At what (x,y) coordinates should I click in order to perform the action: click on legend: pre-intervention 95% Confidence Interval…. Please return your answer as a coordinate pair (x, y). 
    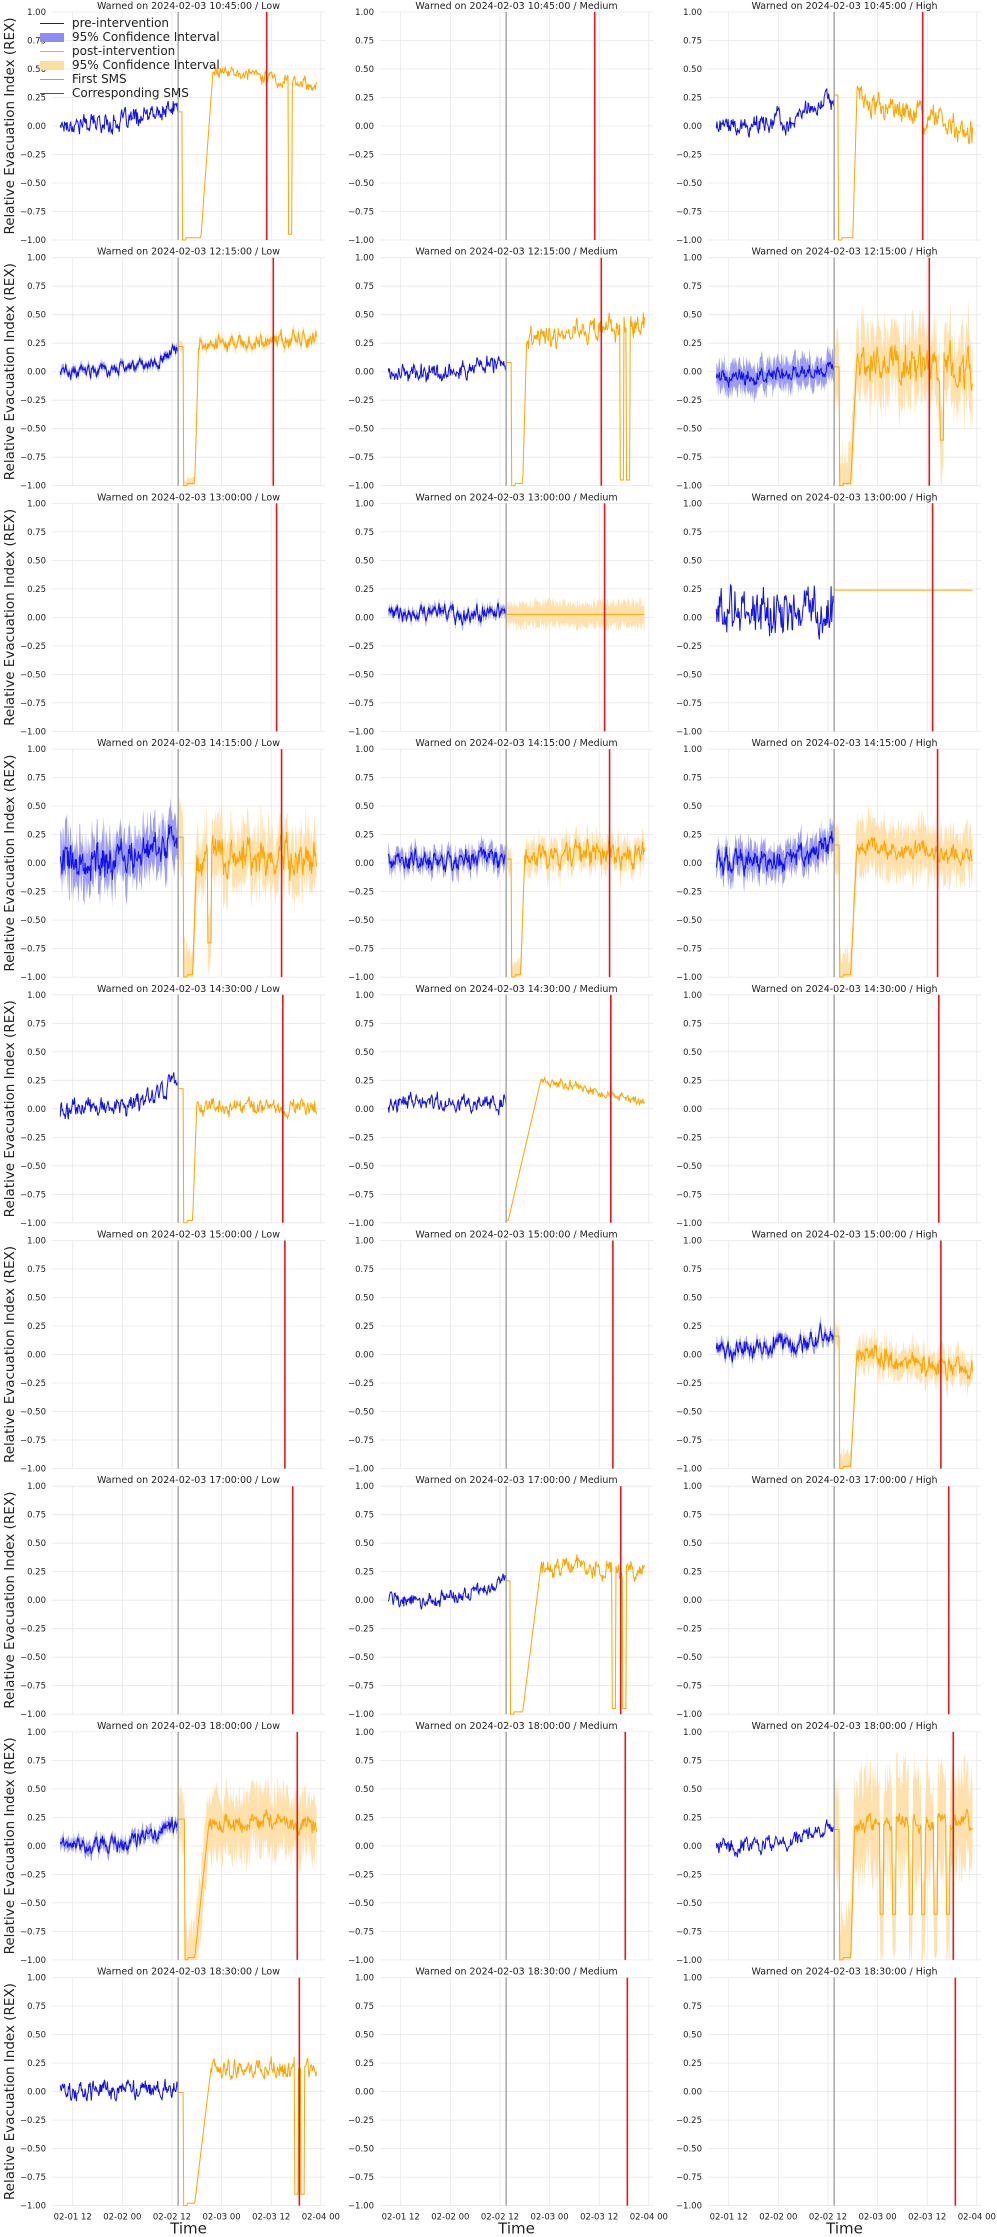
    Looking at the image, I should click on (135, 58).